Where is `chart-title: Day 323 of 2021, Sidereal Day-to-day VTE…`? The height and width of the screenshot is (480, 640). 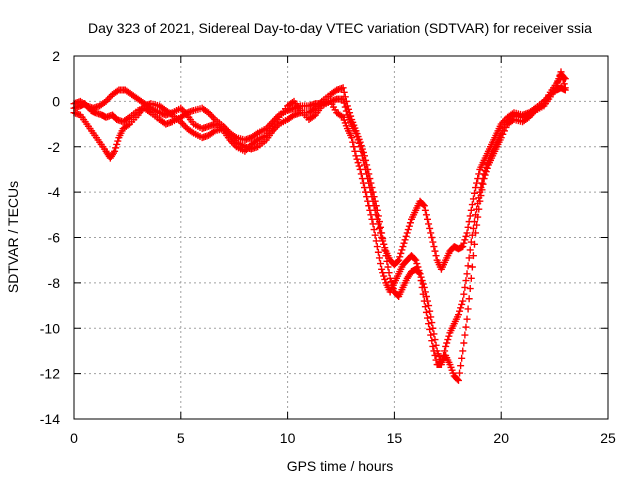 chart-title: Day 323 of 2021, Sidereal Day-to-day VTE… is located at coordinates (340, 28).